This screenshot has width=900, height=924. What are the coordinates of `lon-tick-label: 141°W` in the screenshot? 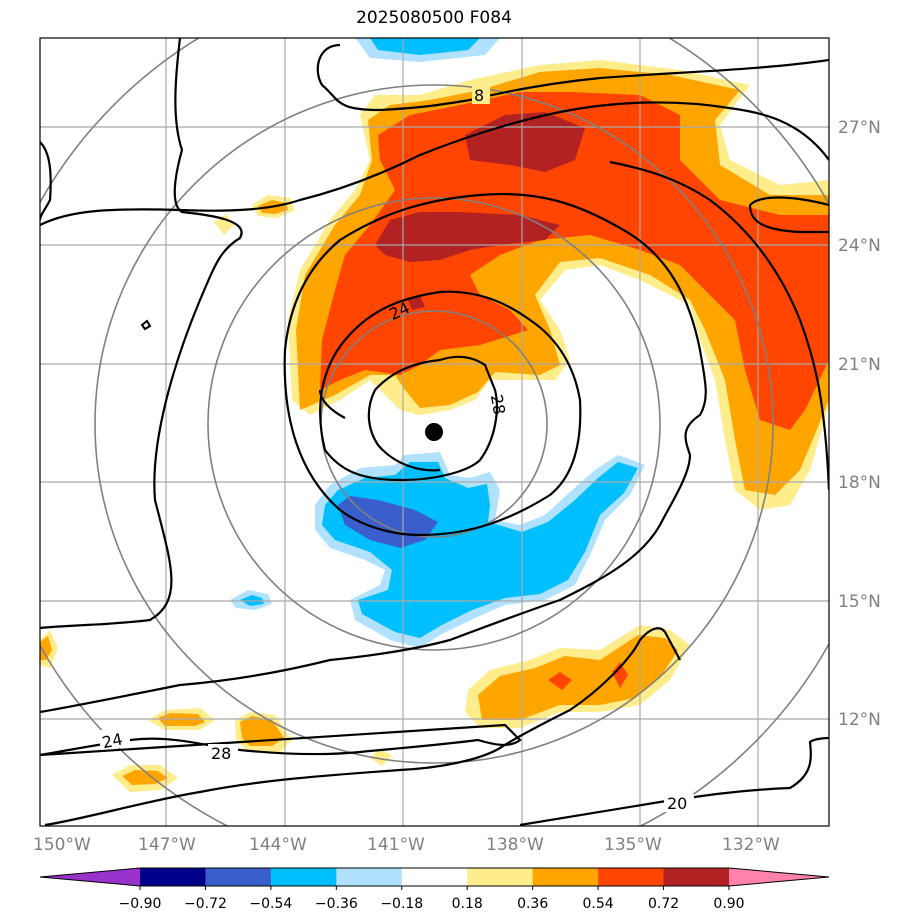 It's located at (396, 845).